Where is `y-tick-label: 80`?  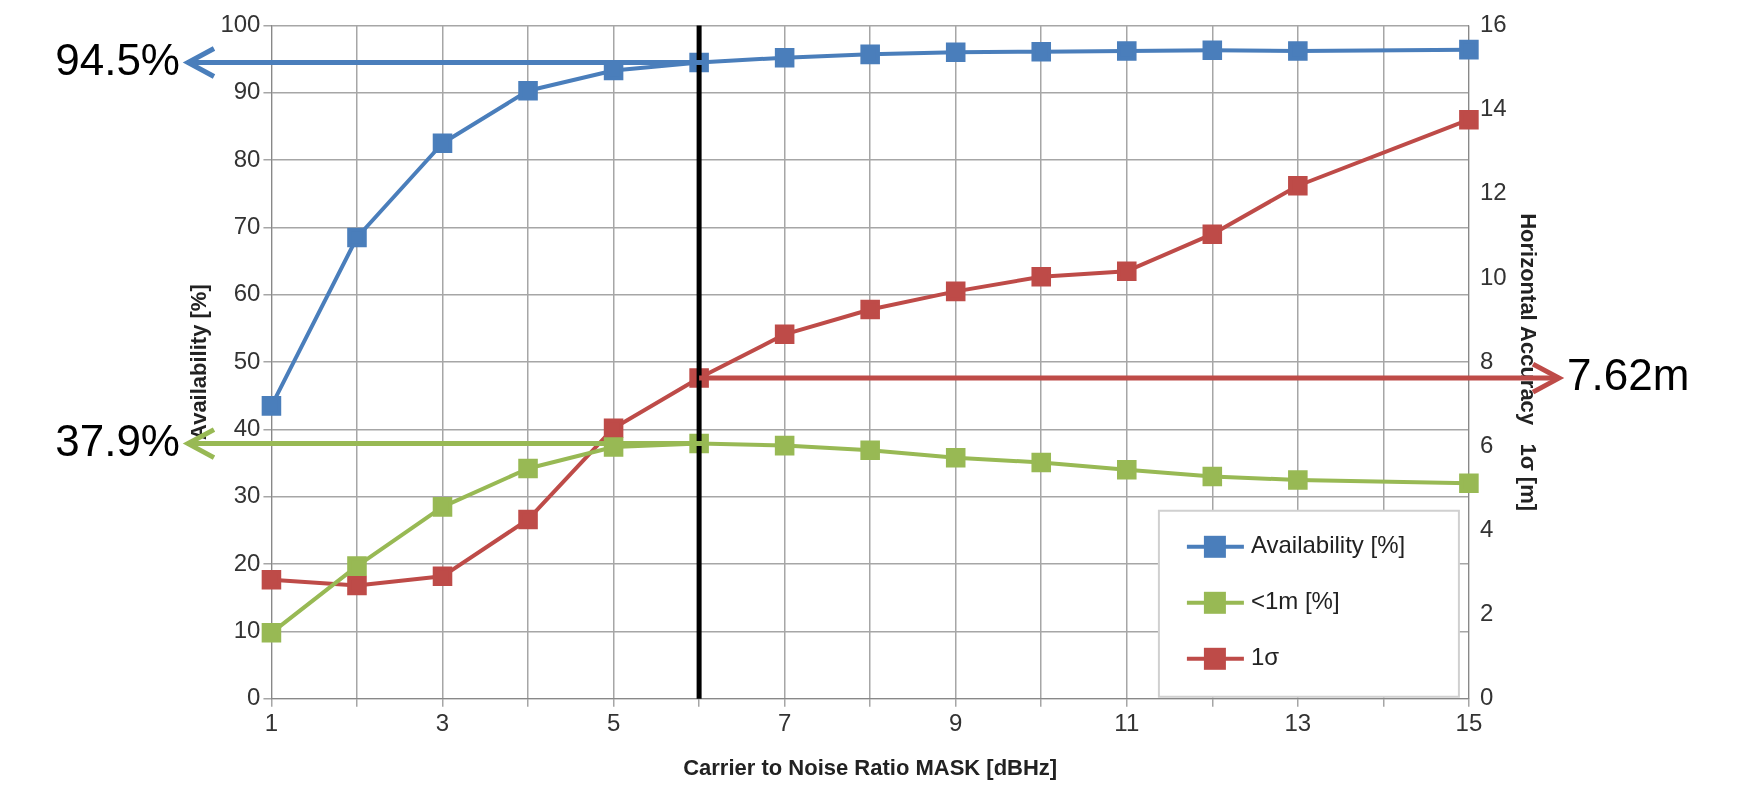
y-tick-label: 80 is located at coordinates (247, 158).